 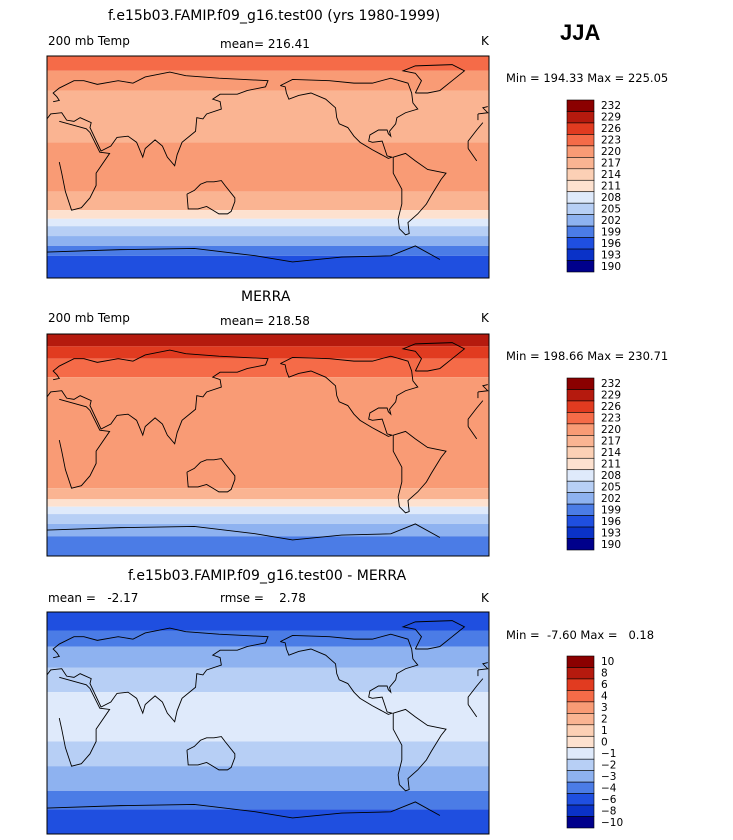 I want to click on colorbar-tick-label: 196, so click(x=611, y=244).